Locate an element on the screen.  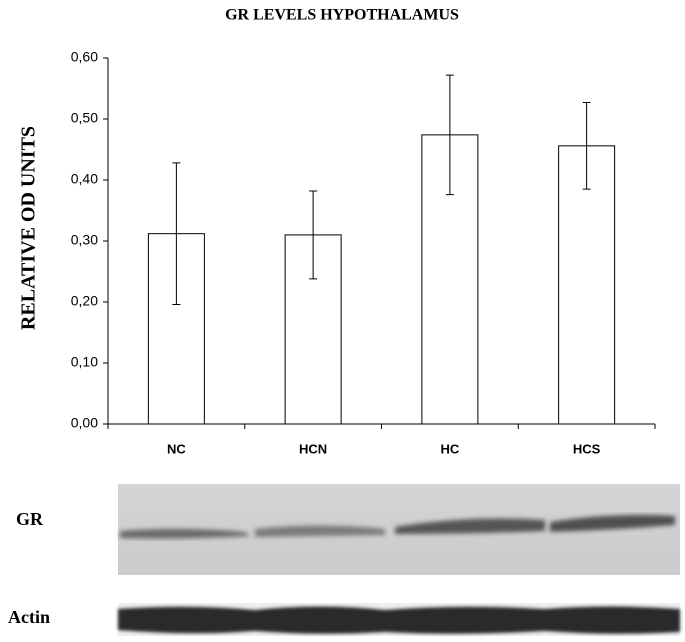
y-tick-label: 0,00 is located at coordinates (84, 423).